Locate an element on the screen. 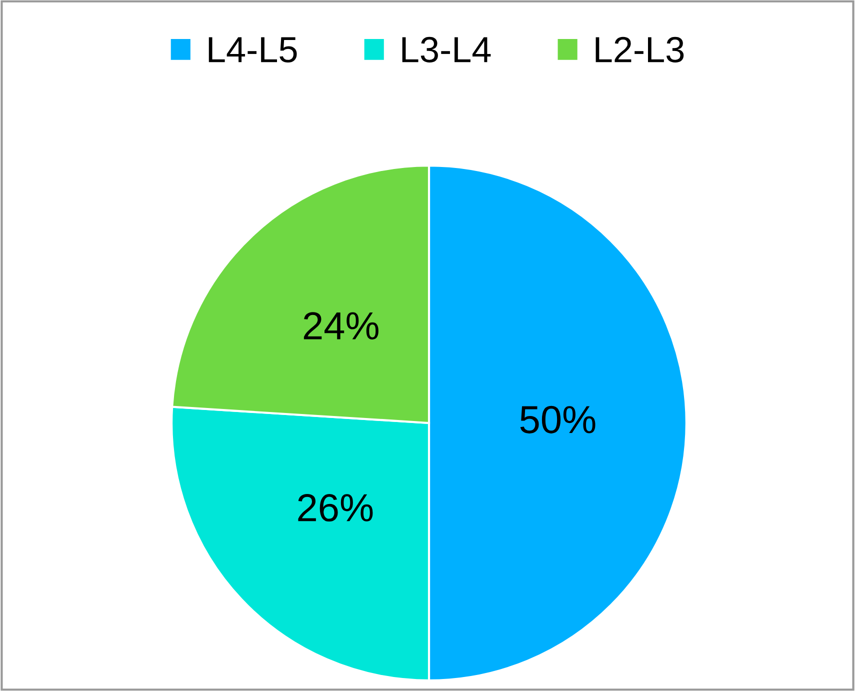  data-label: 50% is located at coordinates (558, 420).